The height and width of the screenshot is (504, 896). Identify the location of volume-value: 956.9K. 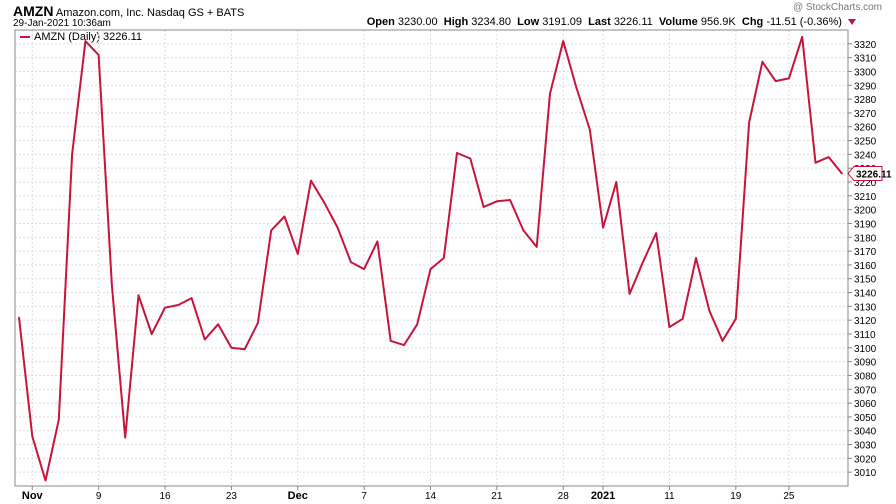
(718, 22).